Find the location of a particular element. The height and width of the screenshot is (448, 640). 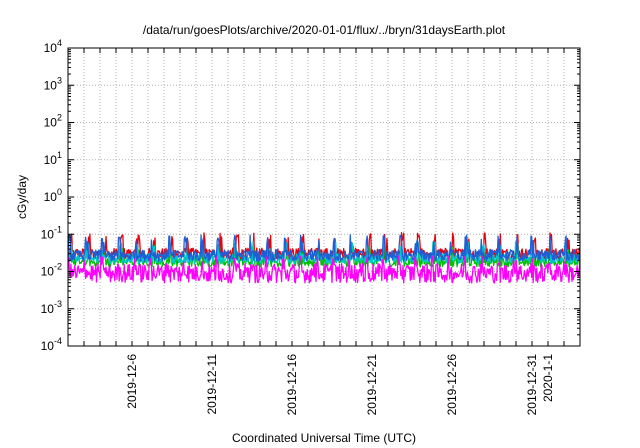

y-tick-label: 10⁻³ is located at coordinates (51, 307).